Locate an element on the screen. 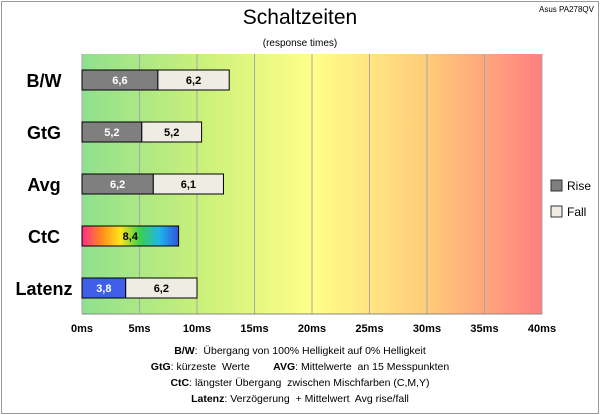  category-label: Latenz is located at coordinates (43, 289).